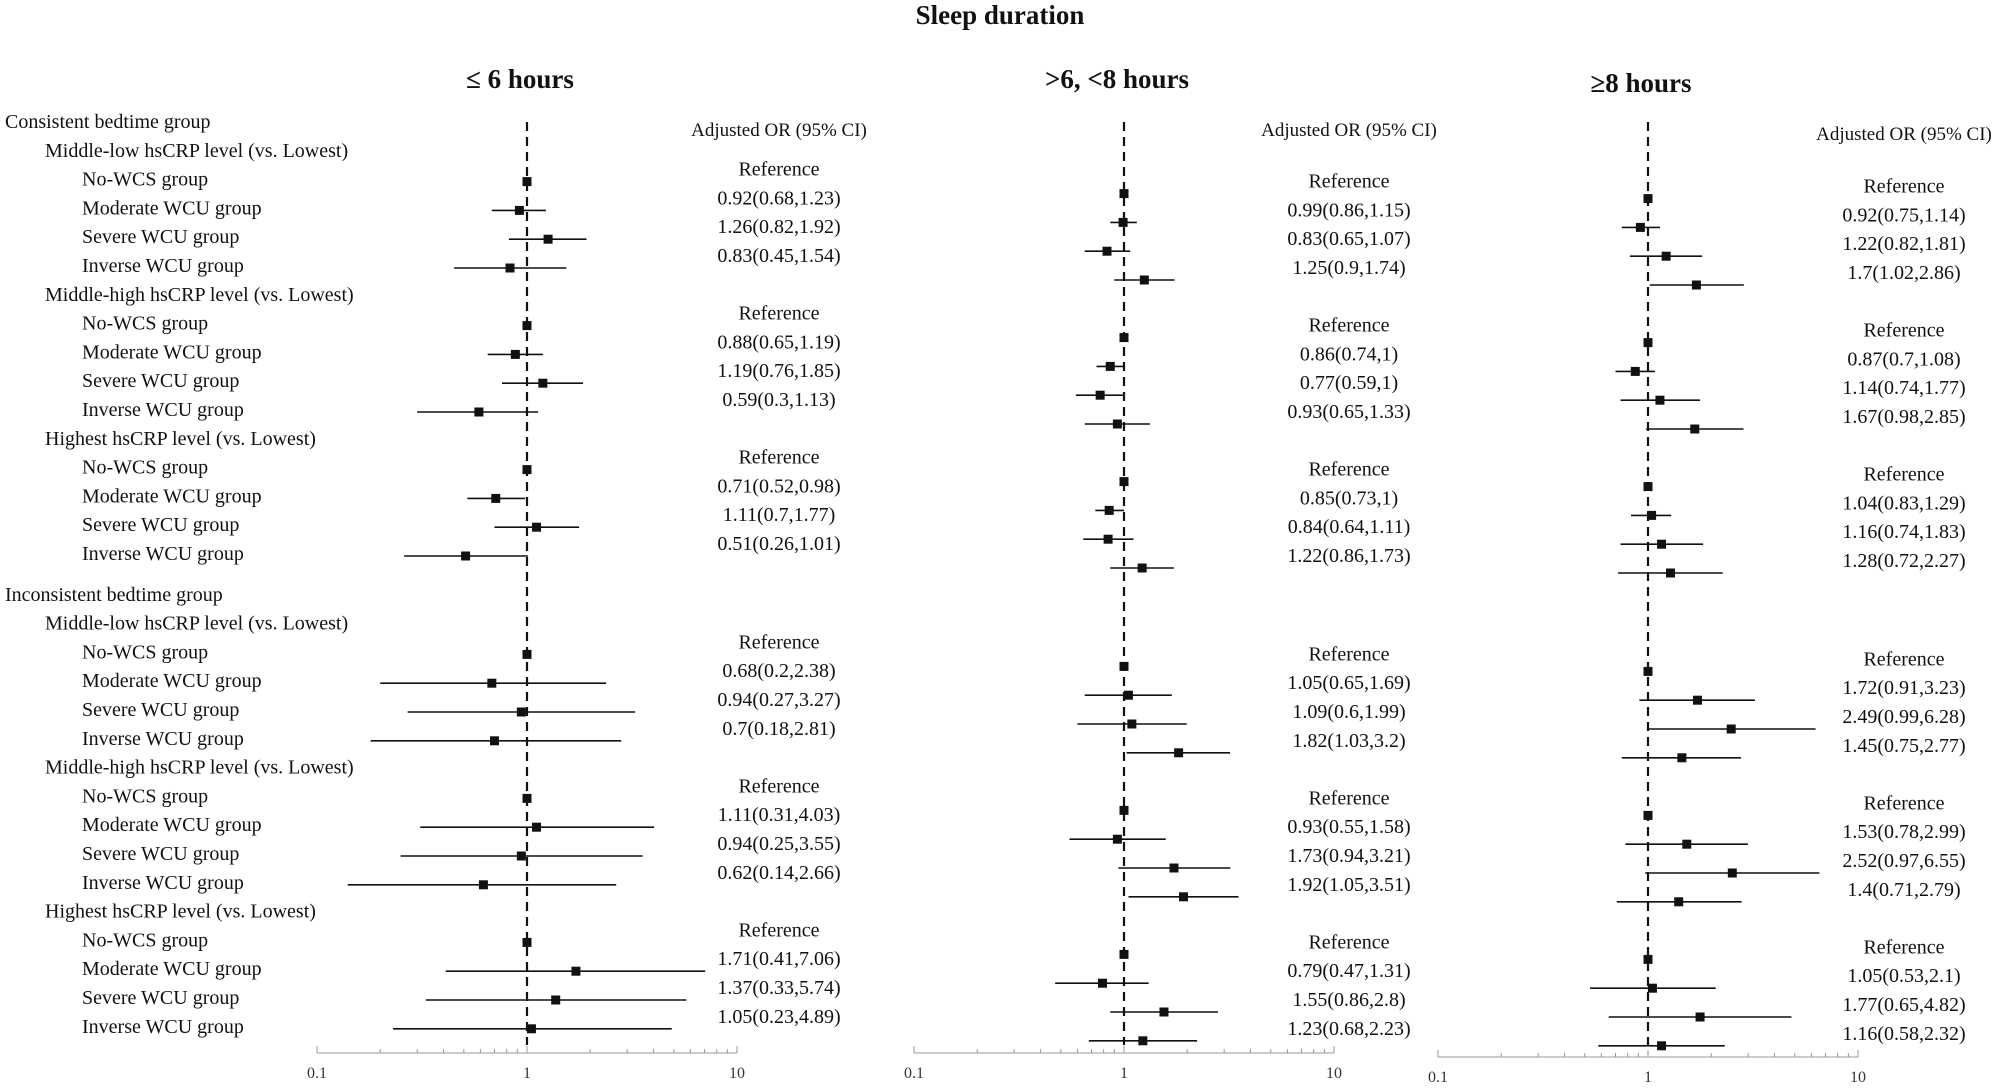  I want to click on or-column-header: Adjusted OR (95% CI), so click(1904, 134).